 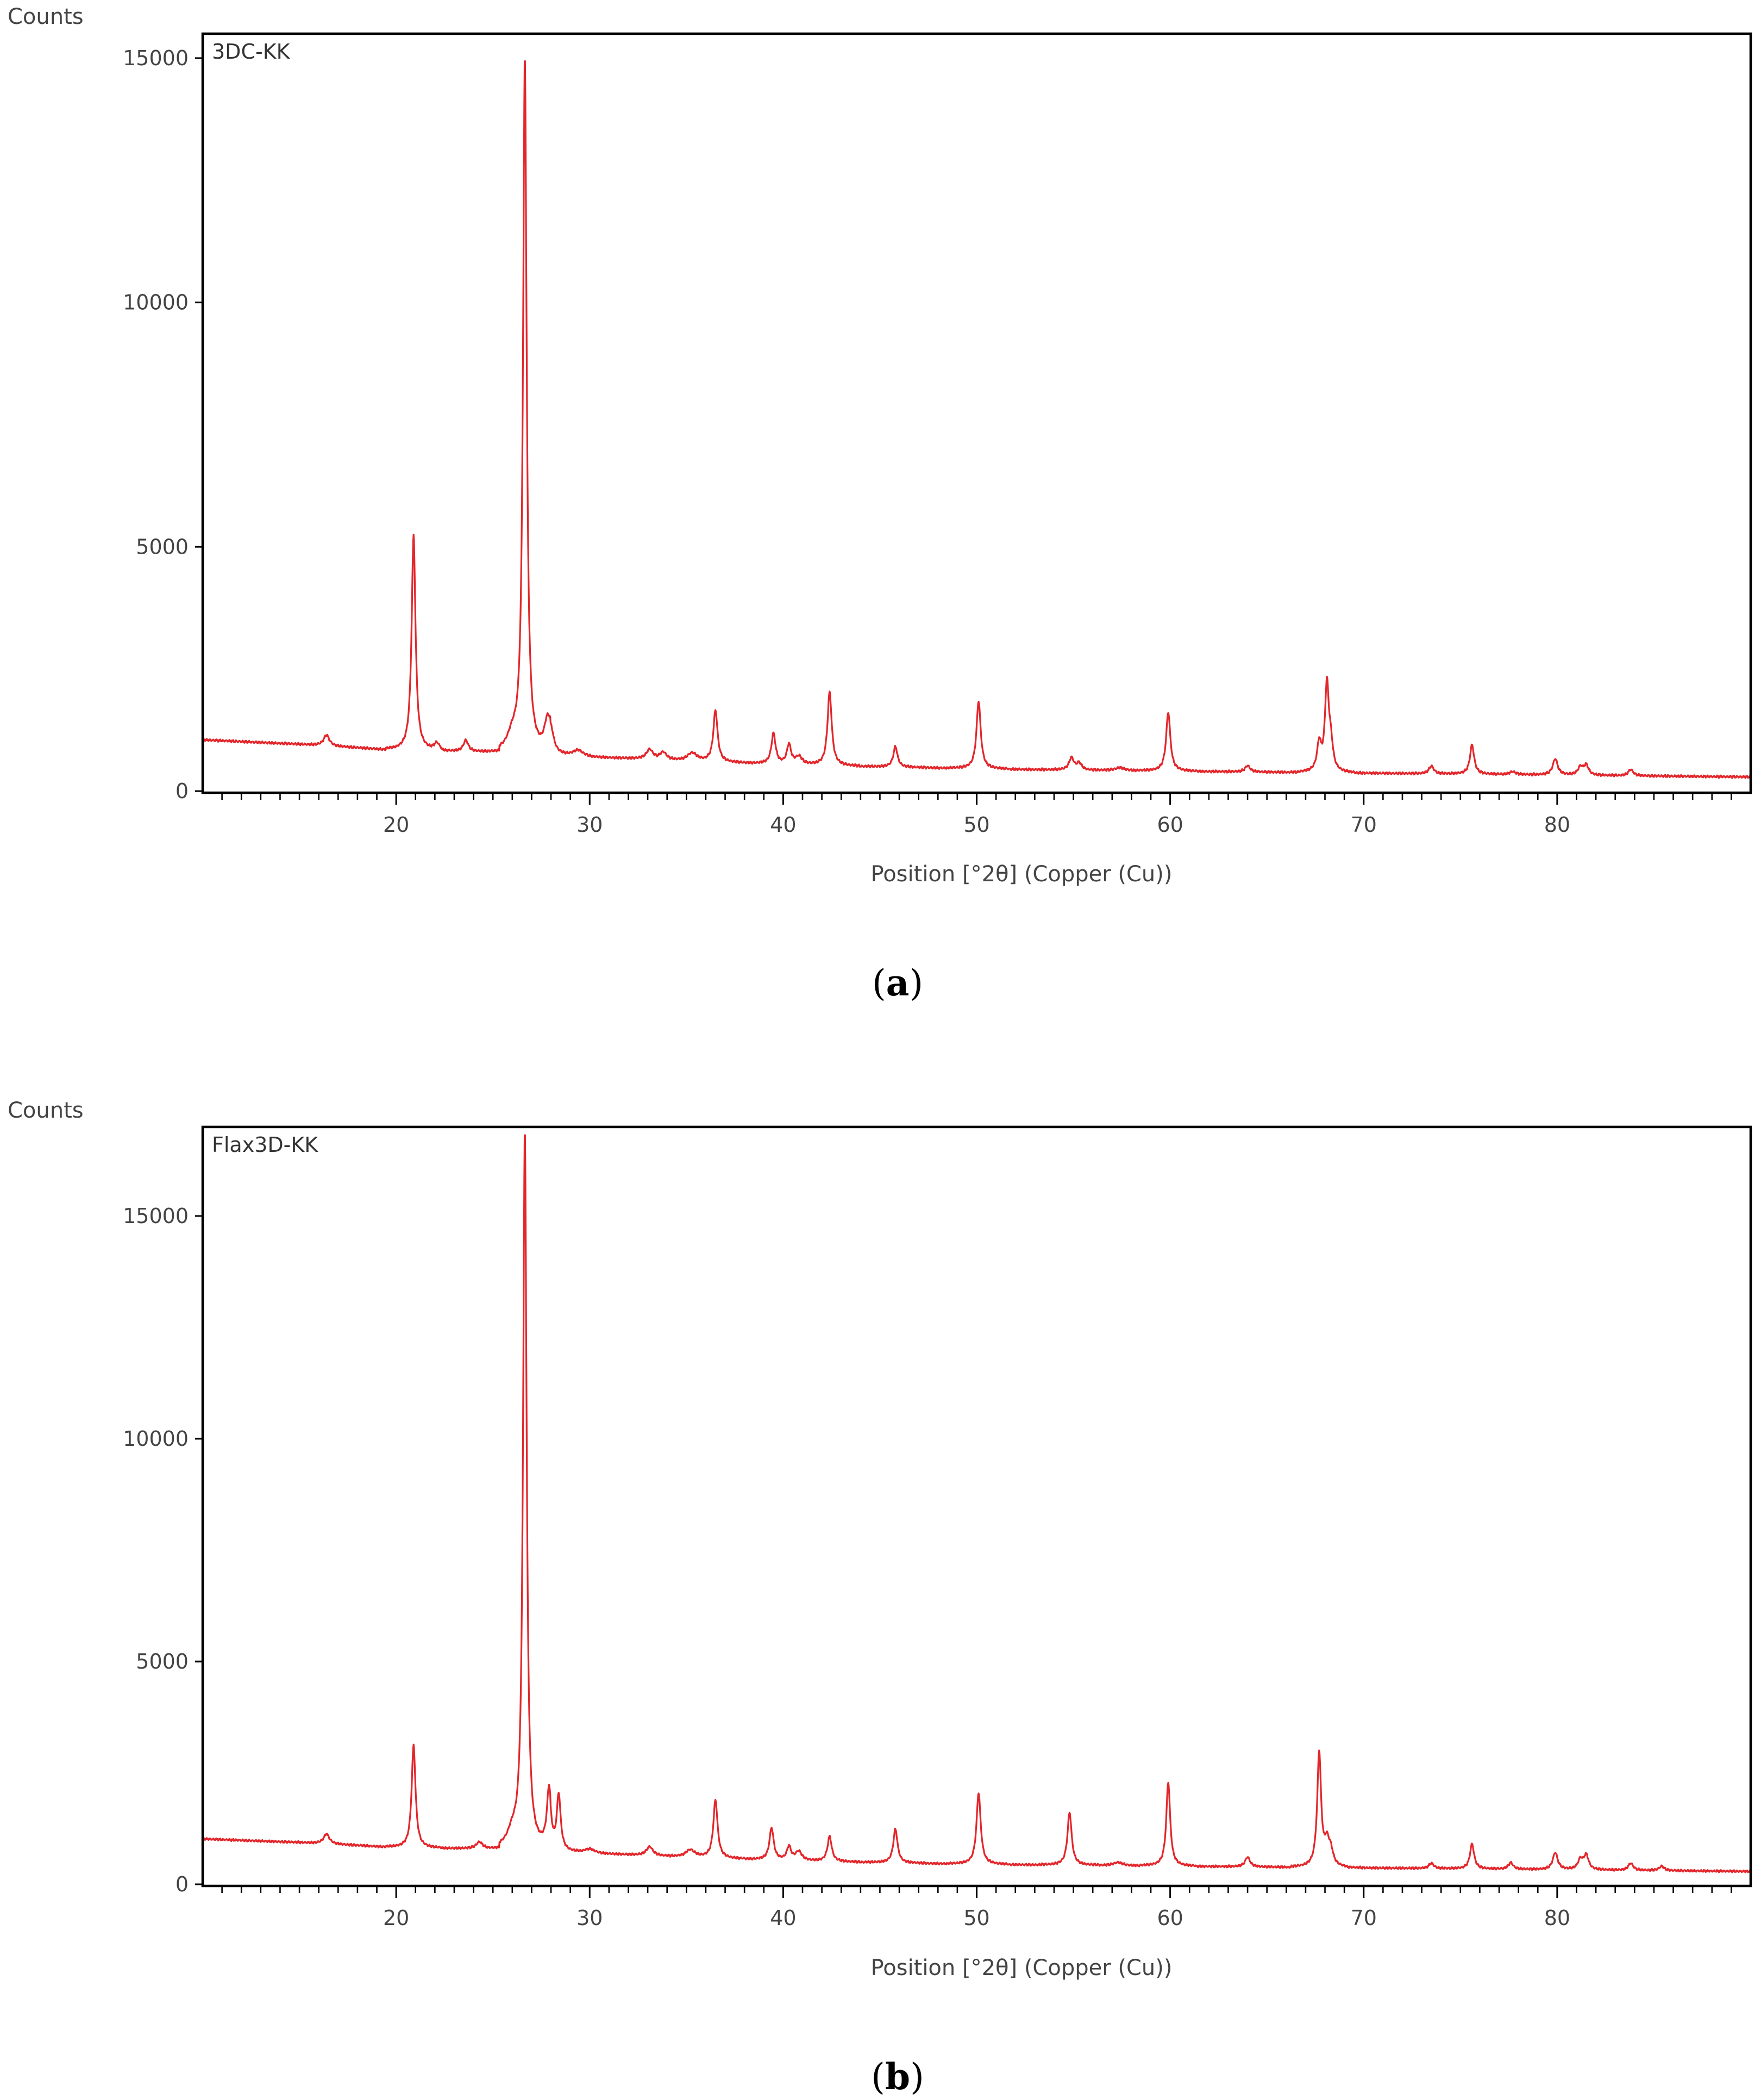 What do you see at coordinates (1364, 1918) in the screenshot?
I see `x-tick-label-b: 70` at bounding box center [1364, 1918].